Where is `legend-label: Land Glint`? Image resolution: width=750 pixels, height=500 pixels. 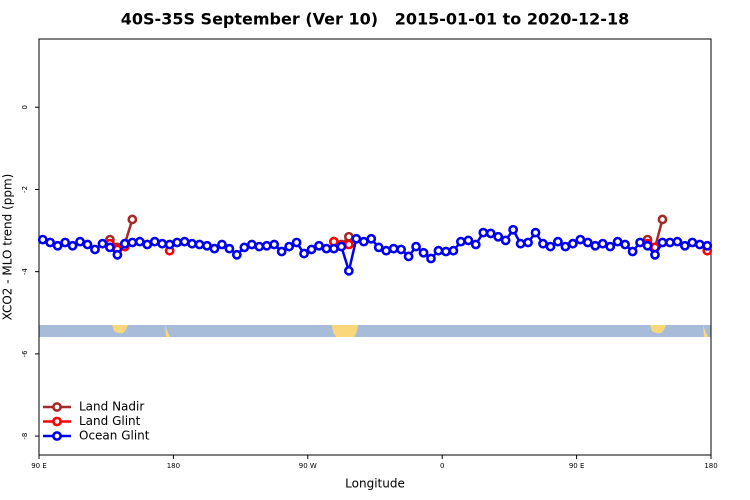 legend-label: Land Glint is located at coordinates (110, 421).